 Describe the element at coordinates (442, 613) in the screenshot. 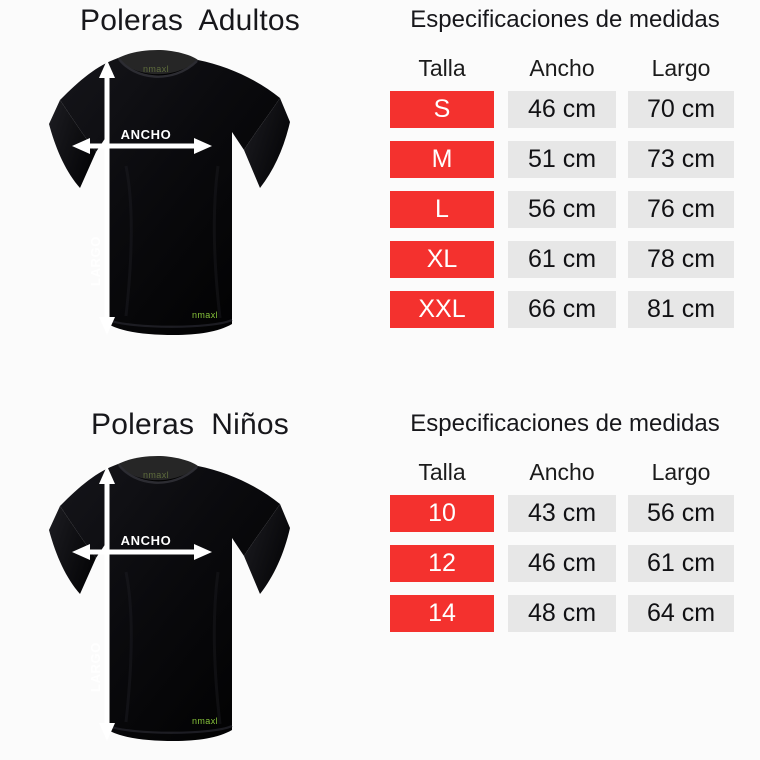

I see `cell-size: 14` at that location.